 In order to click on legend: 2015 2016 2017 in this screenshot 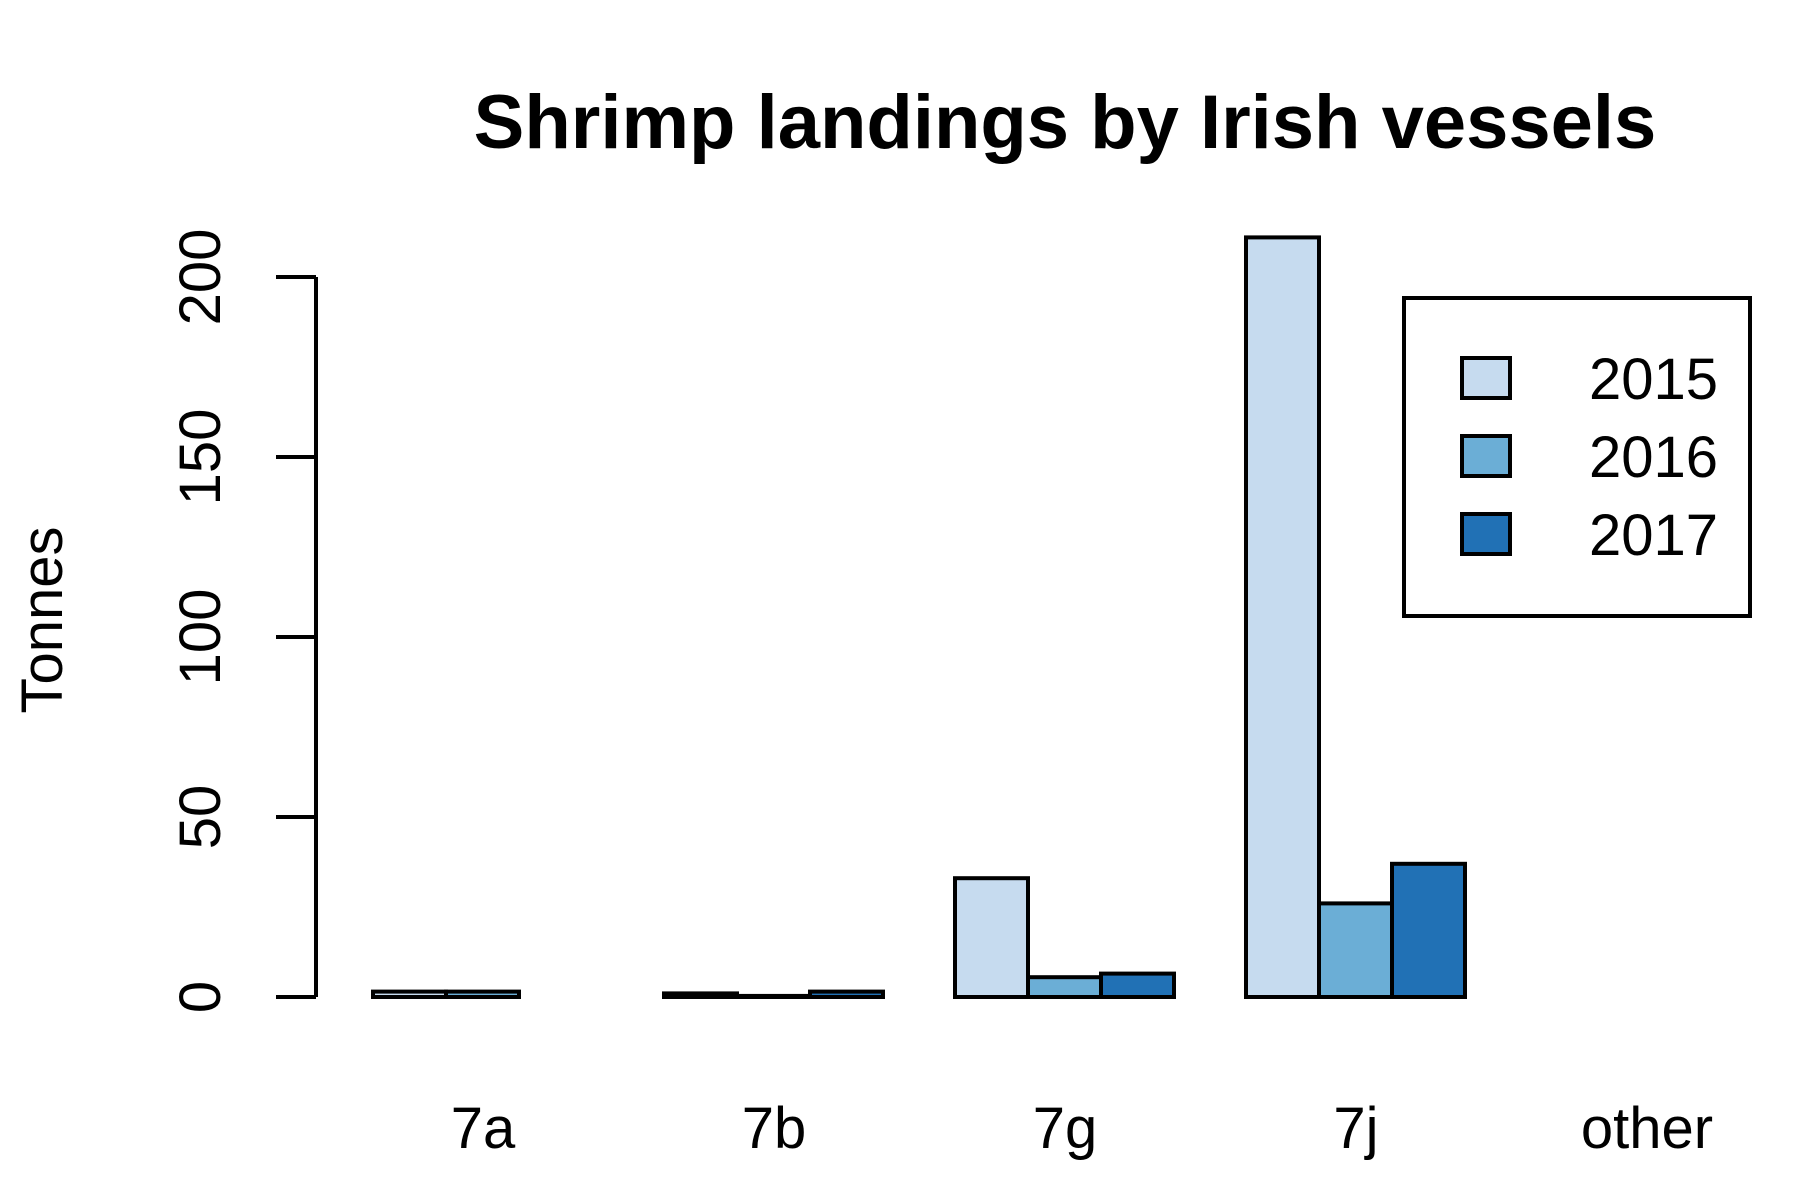, I will do `click(1577, 457)`.